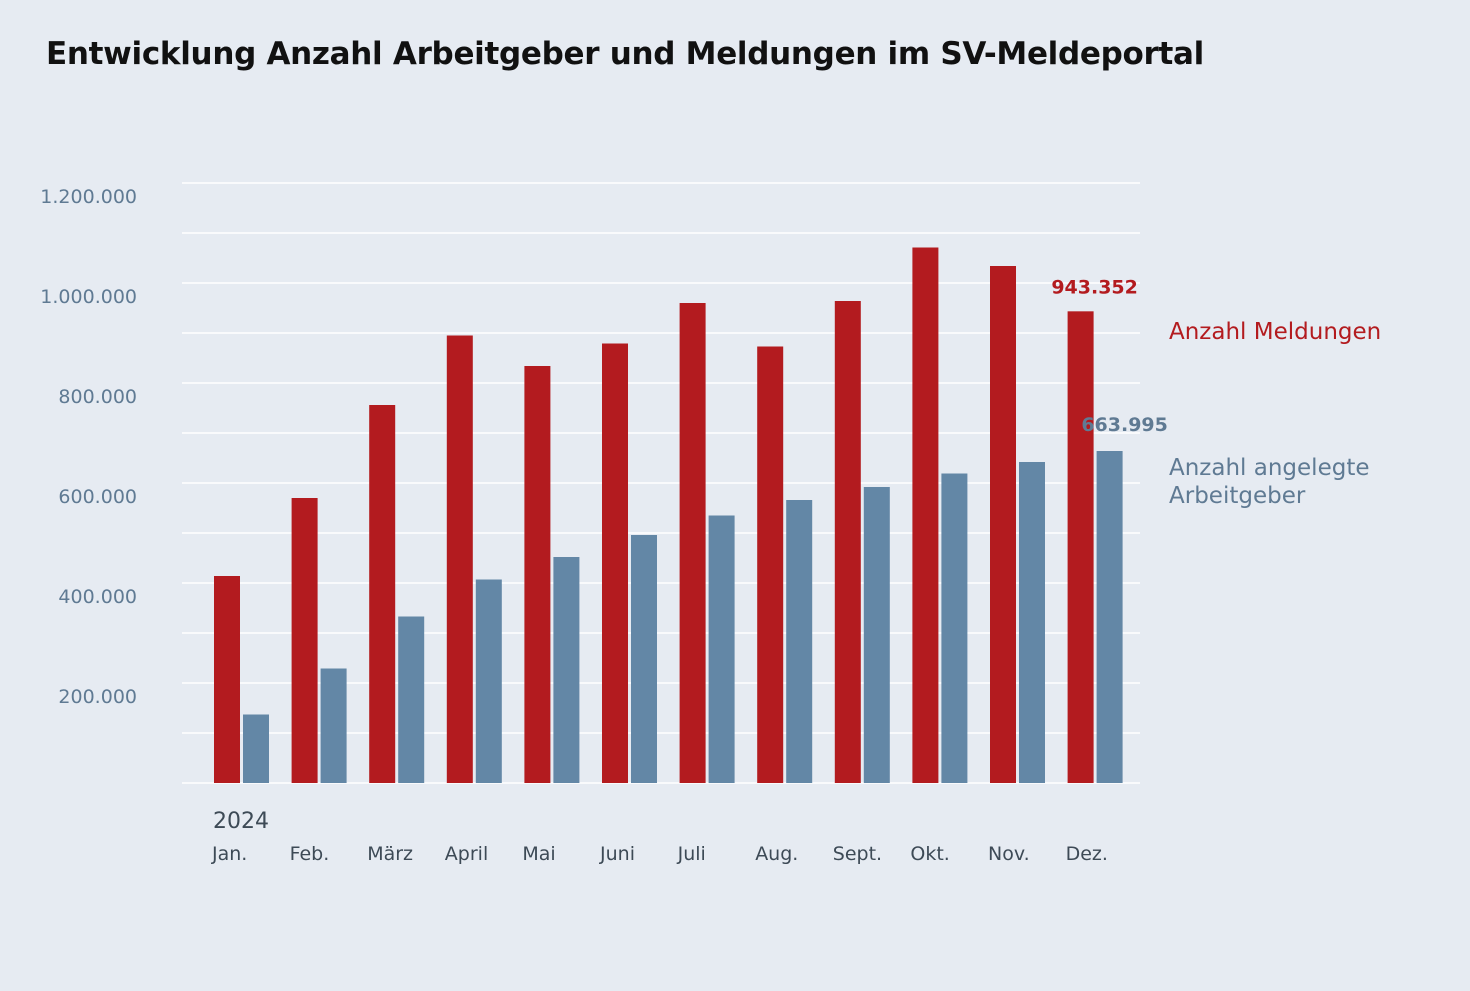  I want to click on x-tick-label: Juli, so click(691, 854).